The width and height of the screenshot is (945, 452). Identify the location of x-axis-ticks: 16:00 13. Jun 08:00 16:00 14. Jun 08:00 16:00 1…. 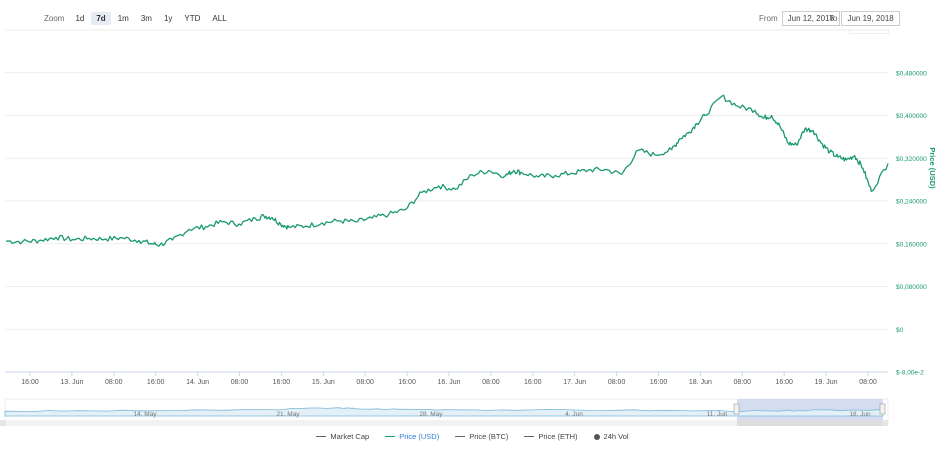
(449, 379).